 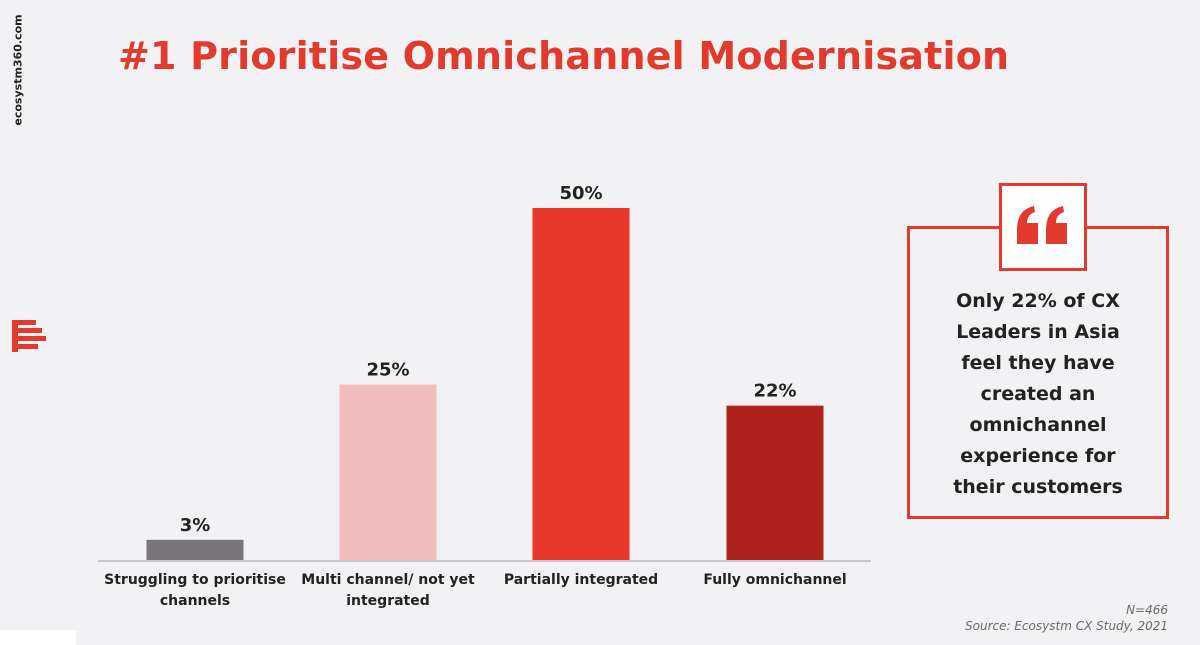 What do you see at coordinates (388, 580) in the screenshot?
I see `category-label: Multi channel/ not yet` at bounding box center [388, 580].